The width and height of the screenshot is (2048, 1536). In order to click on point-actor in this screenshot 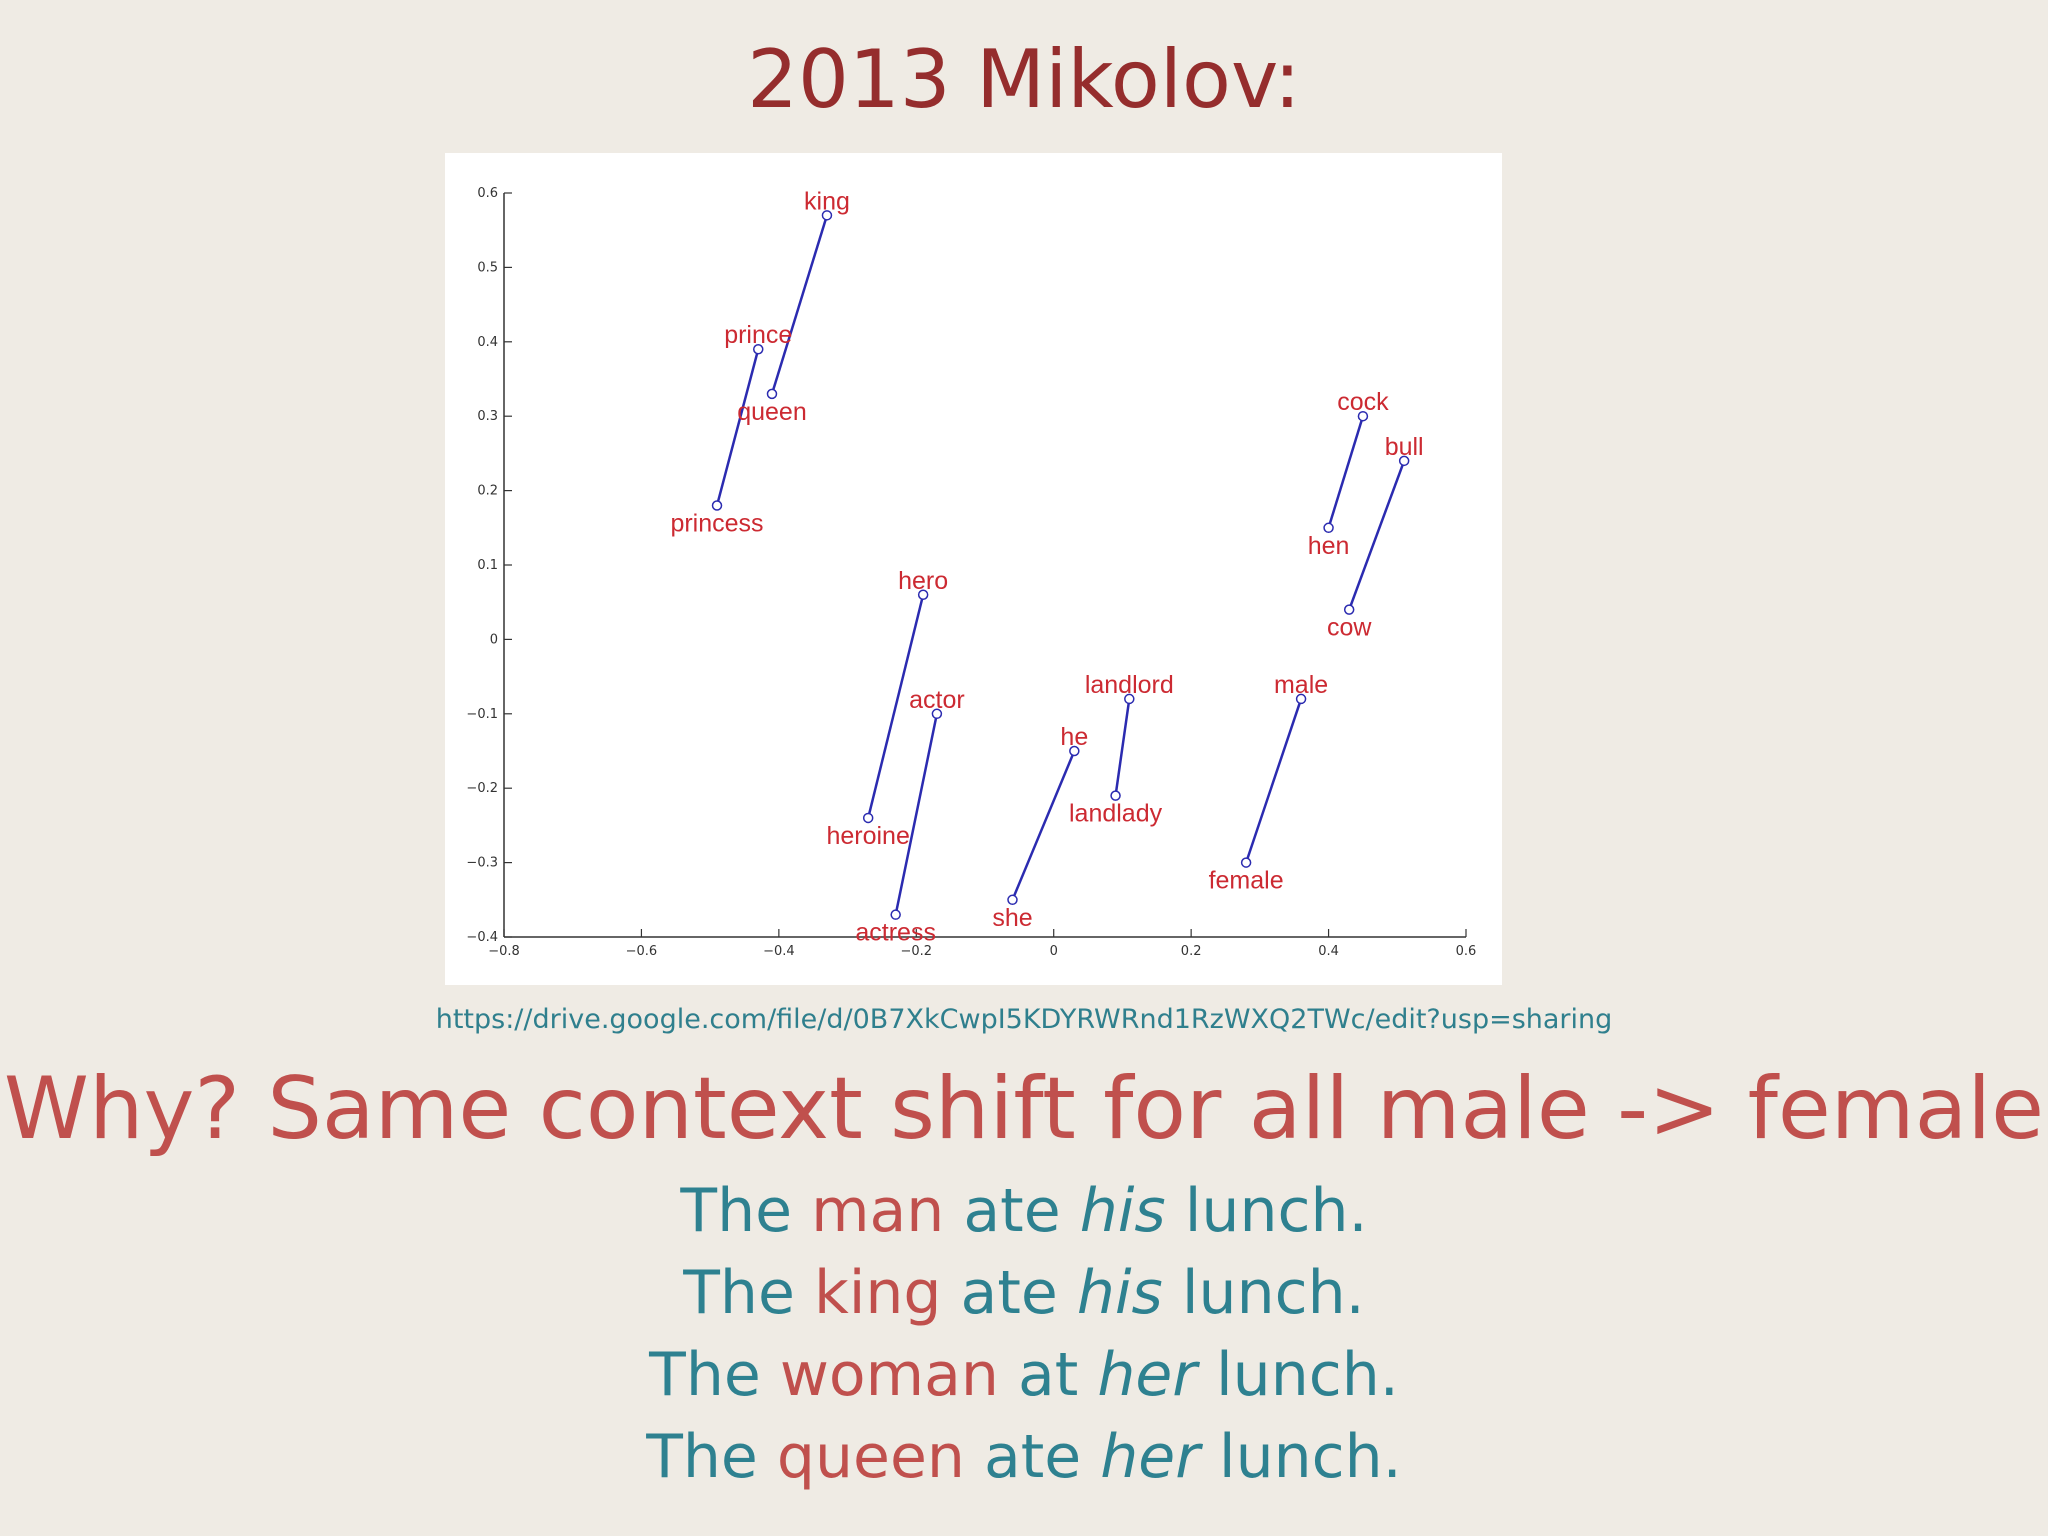, I will do `click(937, 714)`.